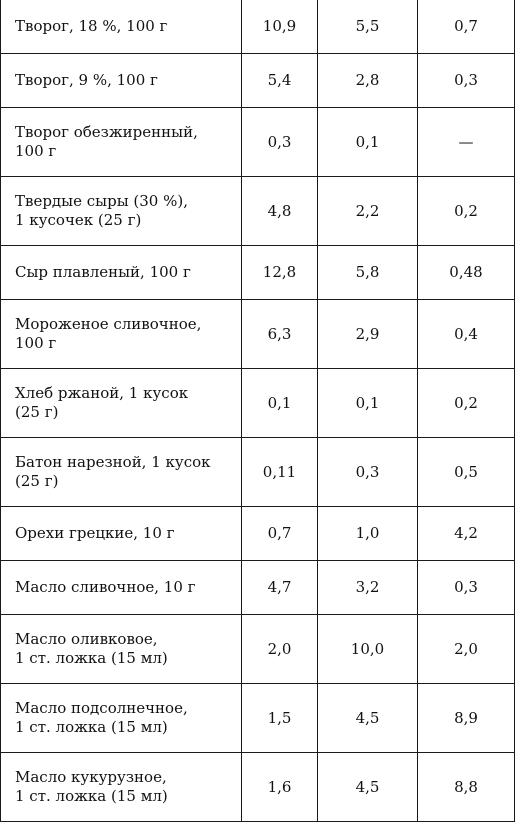 The image size is (515, 822). I want to click on value-cell-col3: 0,48, so click(466, 272).